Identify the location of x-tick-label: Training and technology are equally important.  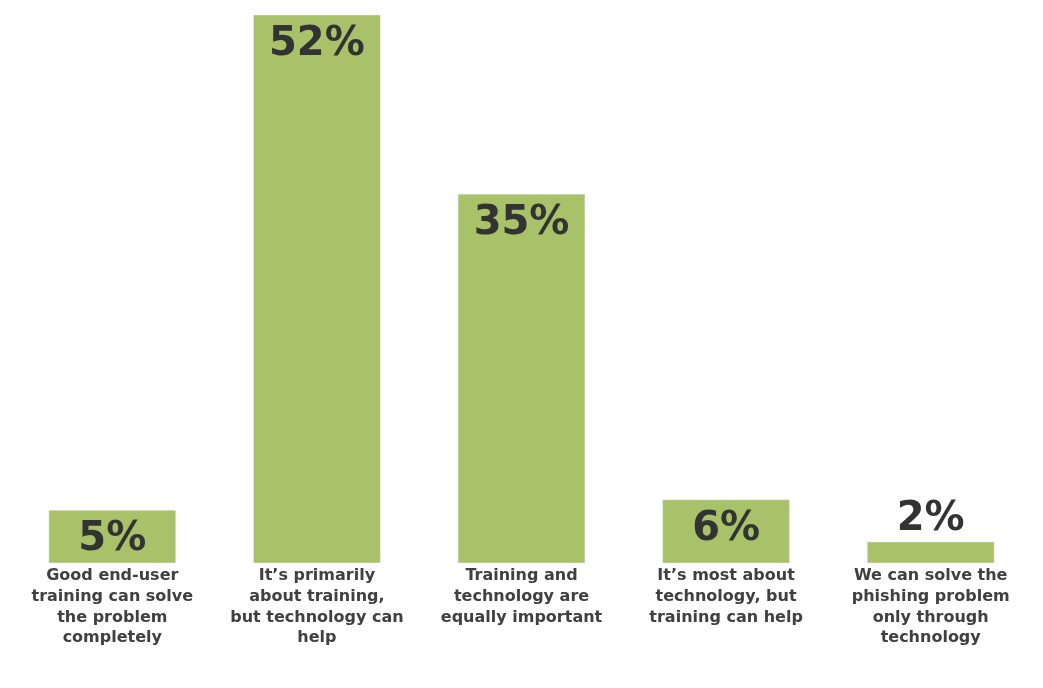
(521, 595).